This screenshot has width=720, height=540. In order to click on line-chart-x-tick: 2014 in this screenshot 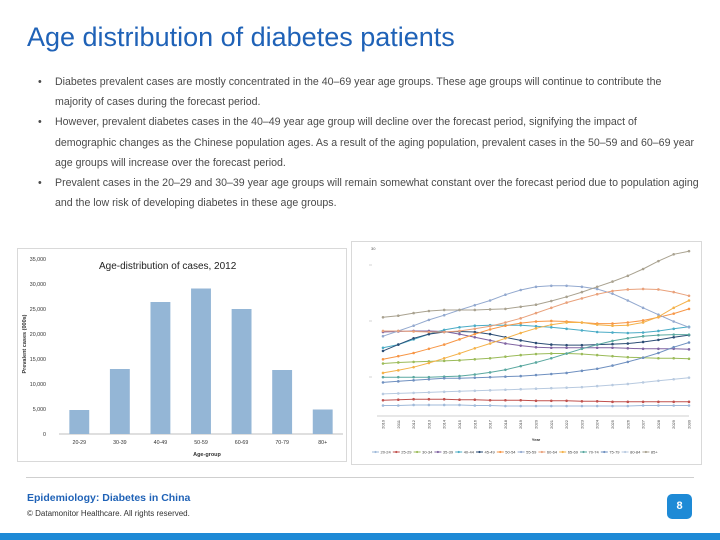, I will do `click(444, 424)`.